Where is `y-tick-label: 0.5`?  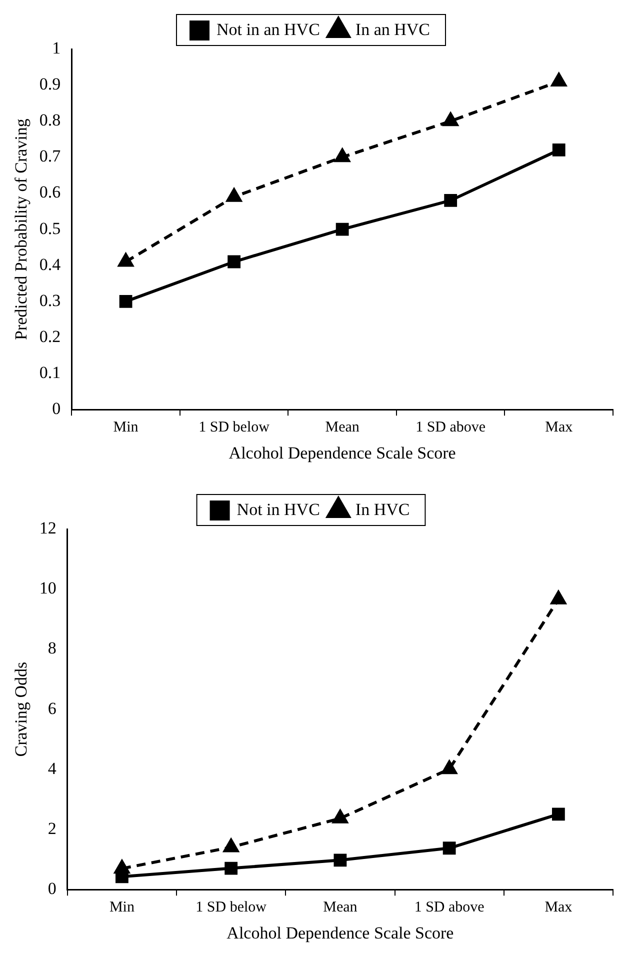 y-tick-label: 0.5 is located at coordinates (50, 228).